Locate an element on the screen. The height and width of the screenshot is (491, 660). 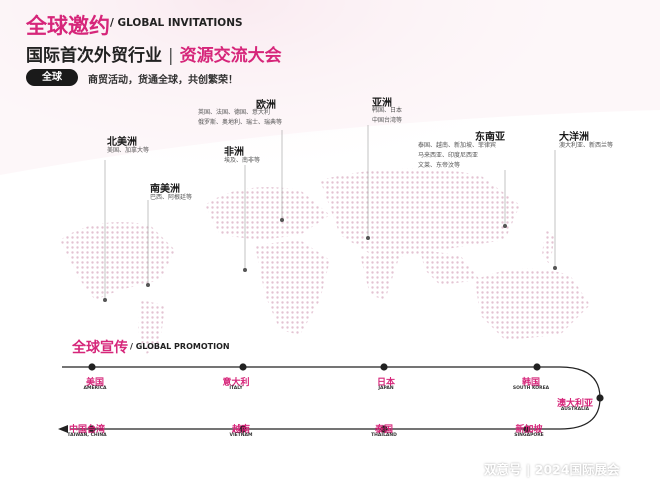
region-north-america-list: 美国、加拿大等 is located at coordinates (128, 150).